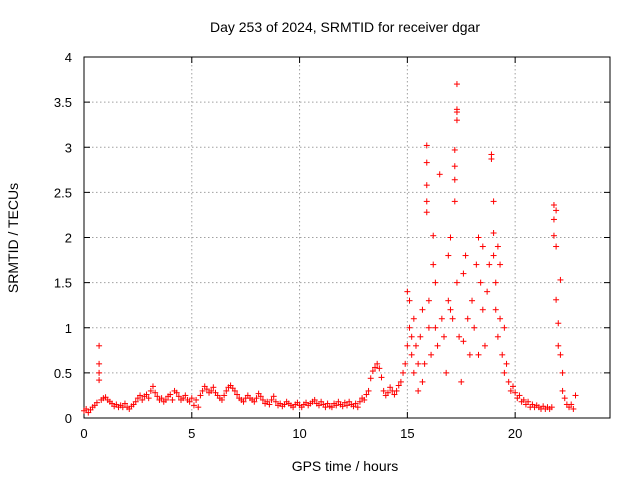 The height and width of the screenshot is (480, 640). I want to click on y-tick-label: 3.5, so click(63, 102).